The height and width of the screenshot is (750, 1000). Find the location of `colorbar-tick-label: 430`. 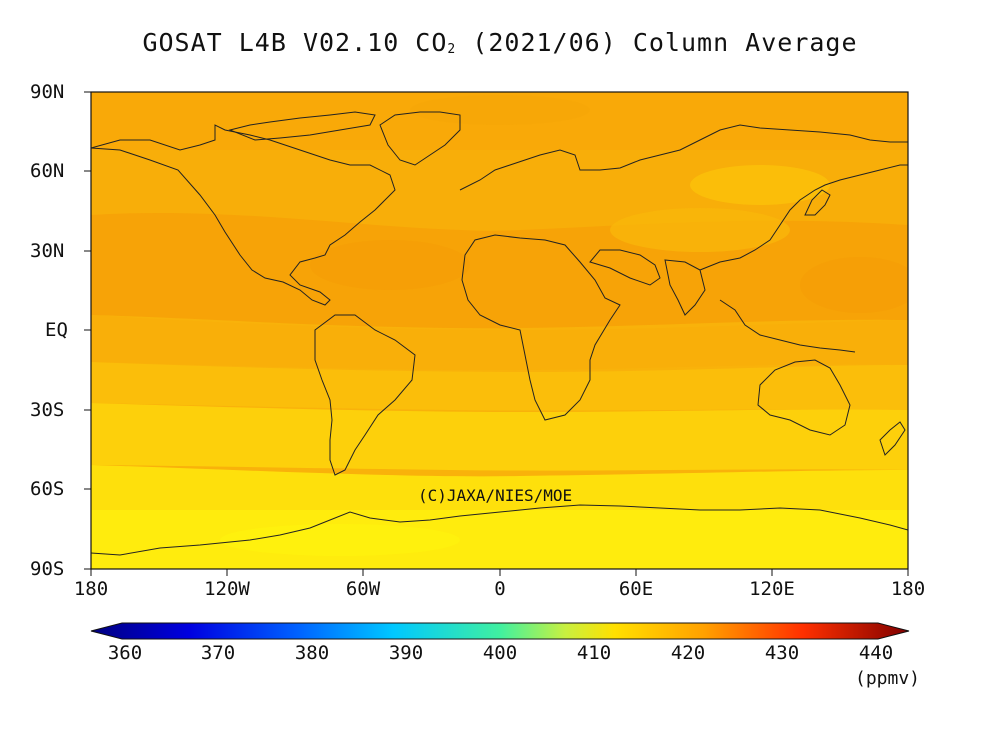

colorbar-tick-label: 430 is located at coordinates (782, 653).